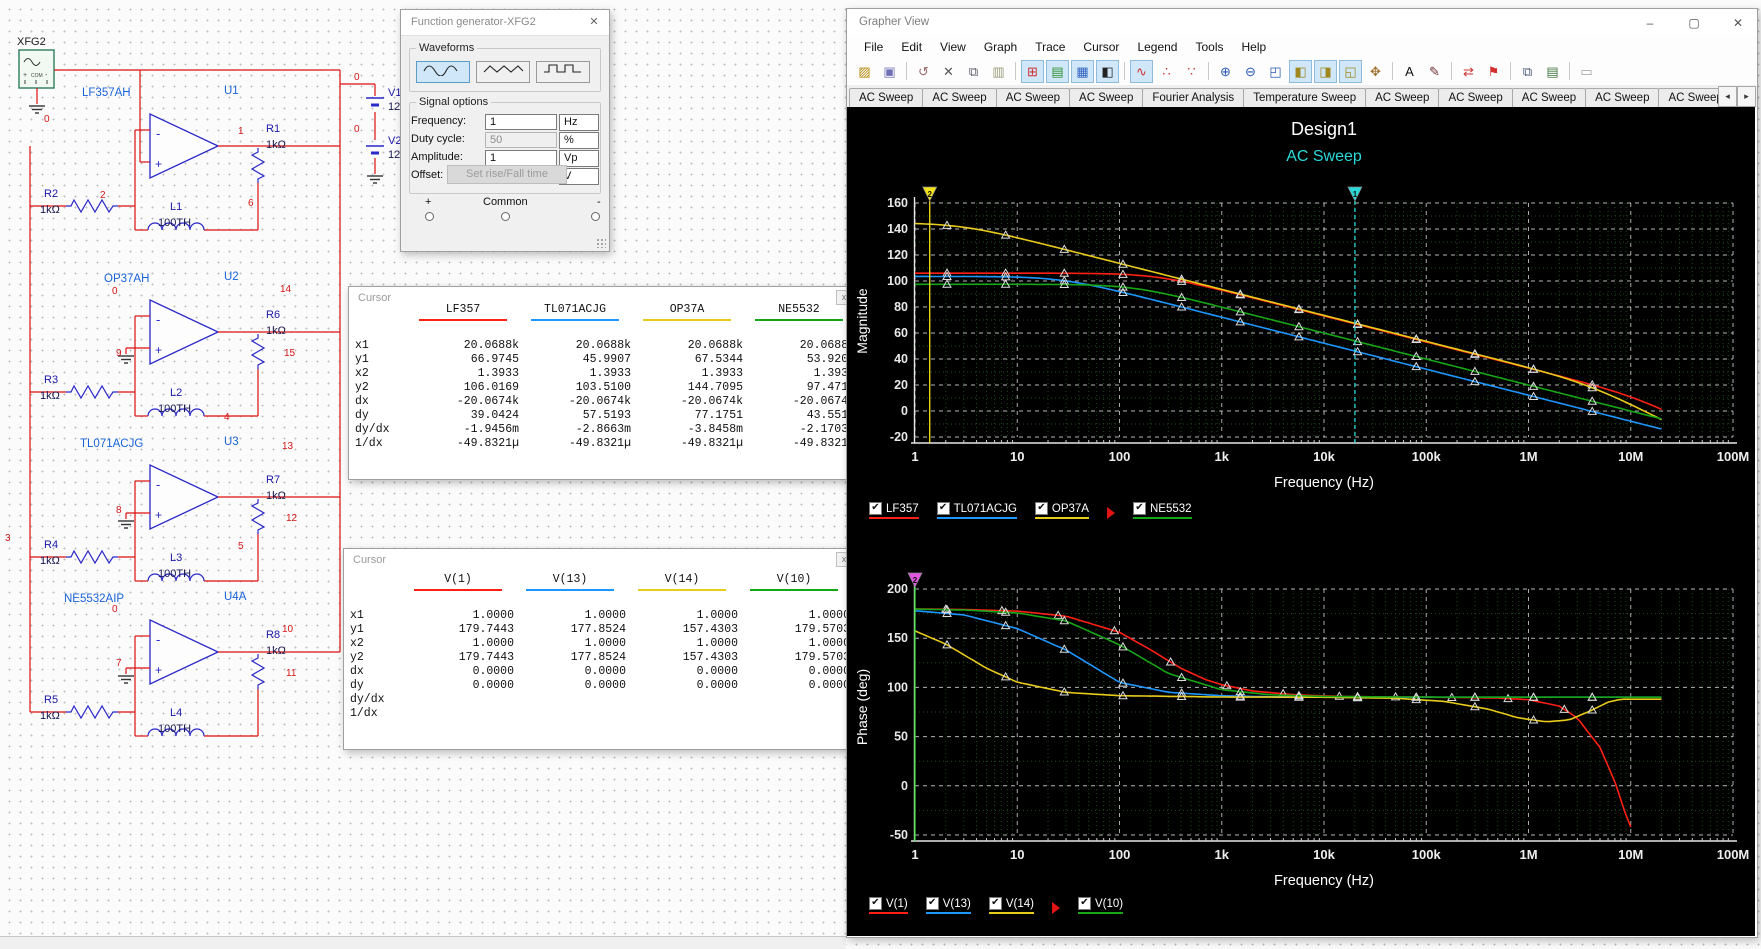 The image size is (1761, 949). Describe the element at coordinates (505, 216) in the screenshot. I see `common-terminal` at that location.